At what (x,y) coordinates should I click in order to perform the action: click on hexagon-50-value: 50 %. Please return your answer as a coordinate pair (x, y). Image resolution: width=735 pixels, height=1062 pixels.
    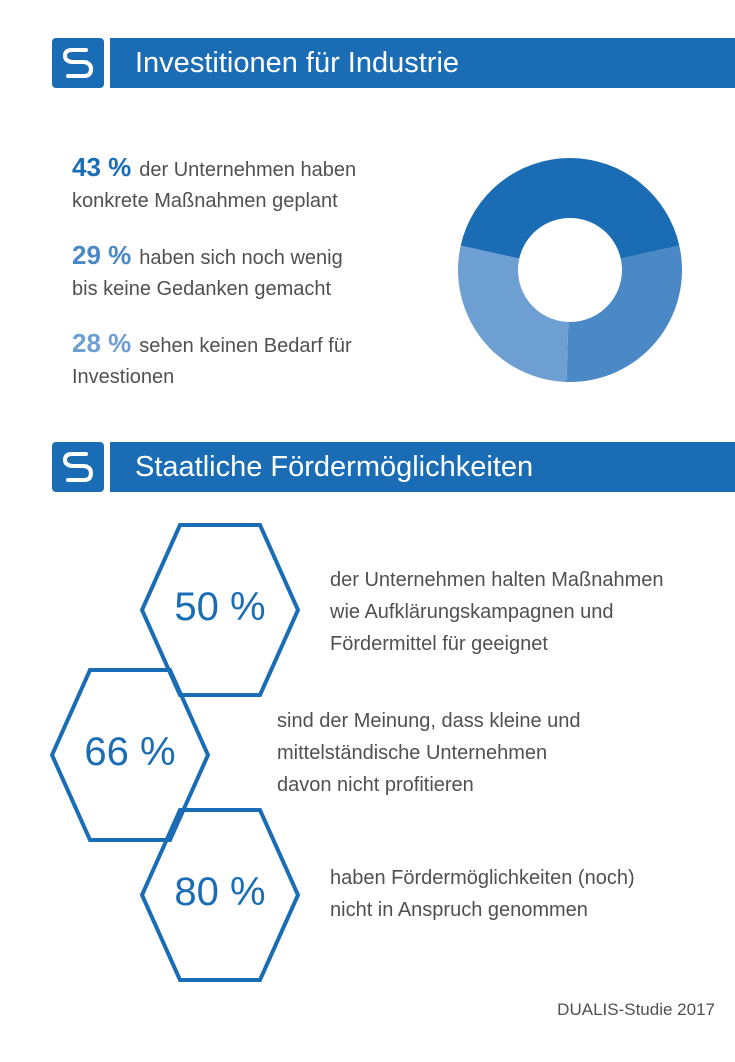
    Looking at the image, I should click on (220, 607).